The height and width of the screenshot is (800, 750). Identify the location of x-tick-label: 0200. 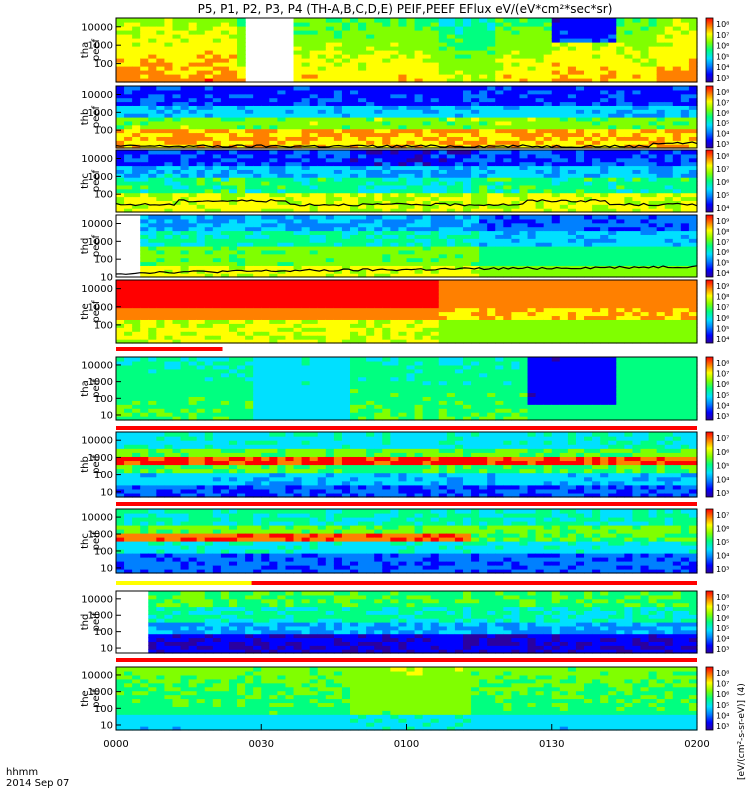
(696, 744).